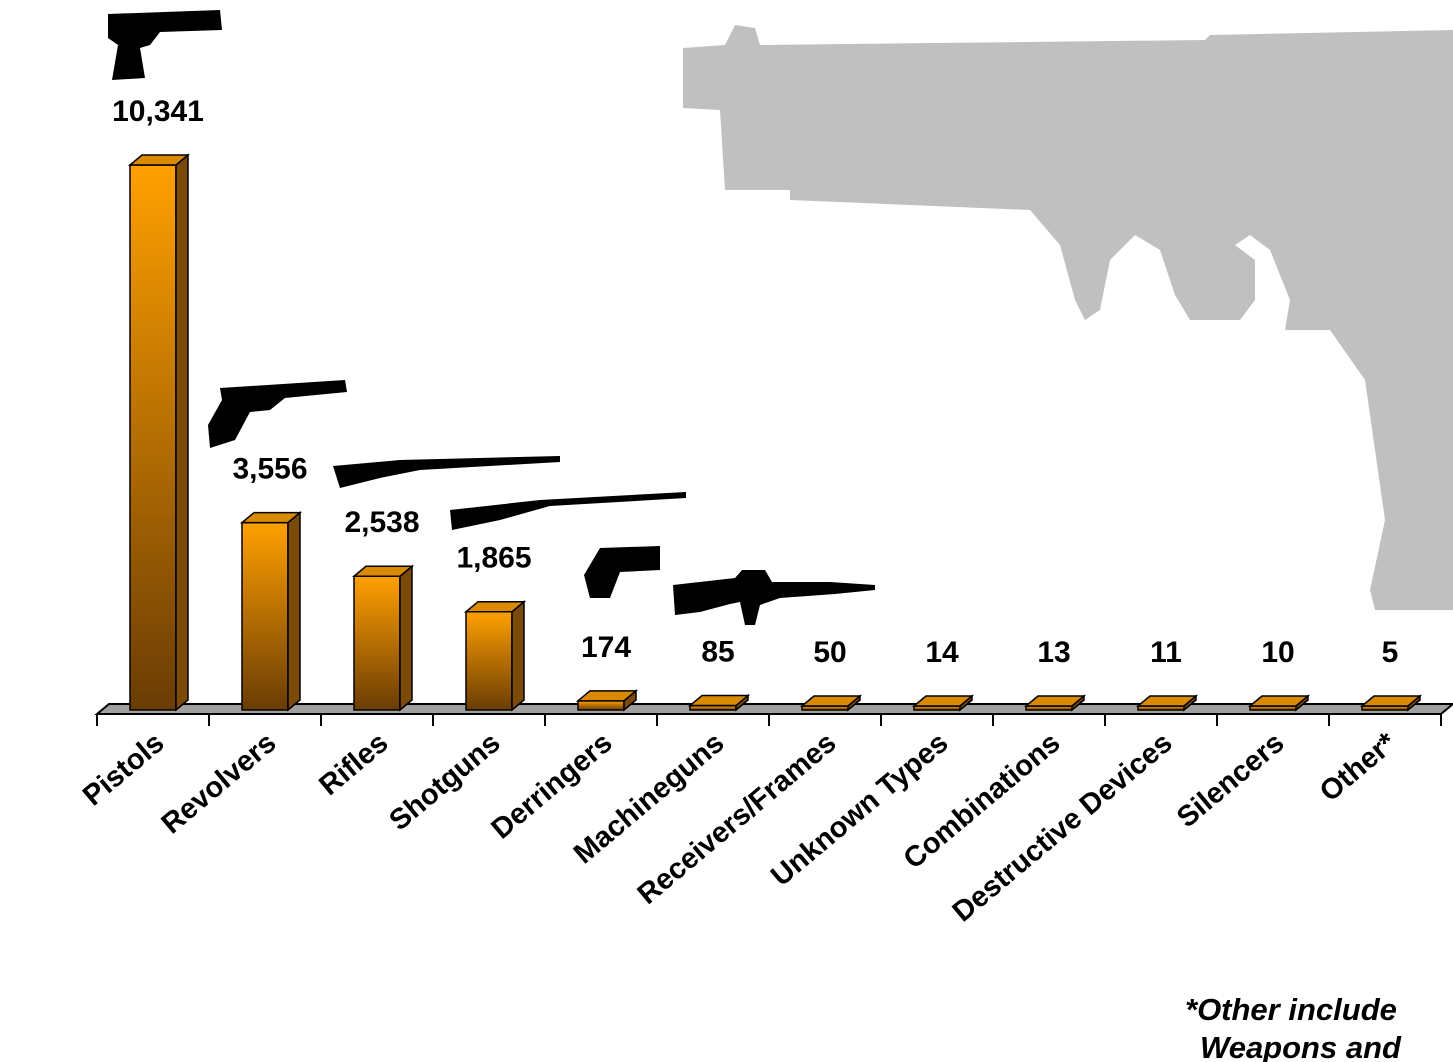 The width and height of the screenshot is (1453, 1062). What do you see at coordinates (446, 472) in the screenshot?
I see `rifle-icon` at bounding box center [446, 472].